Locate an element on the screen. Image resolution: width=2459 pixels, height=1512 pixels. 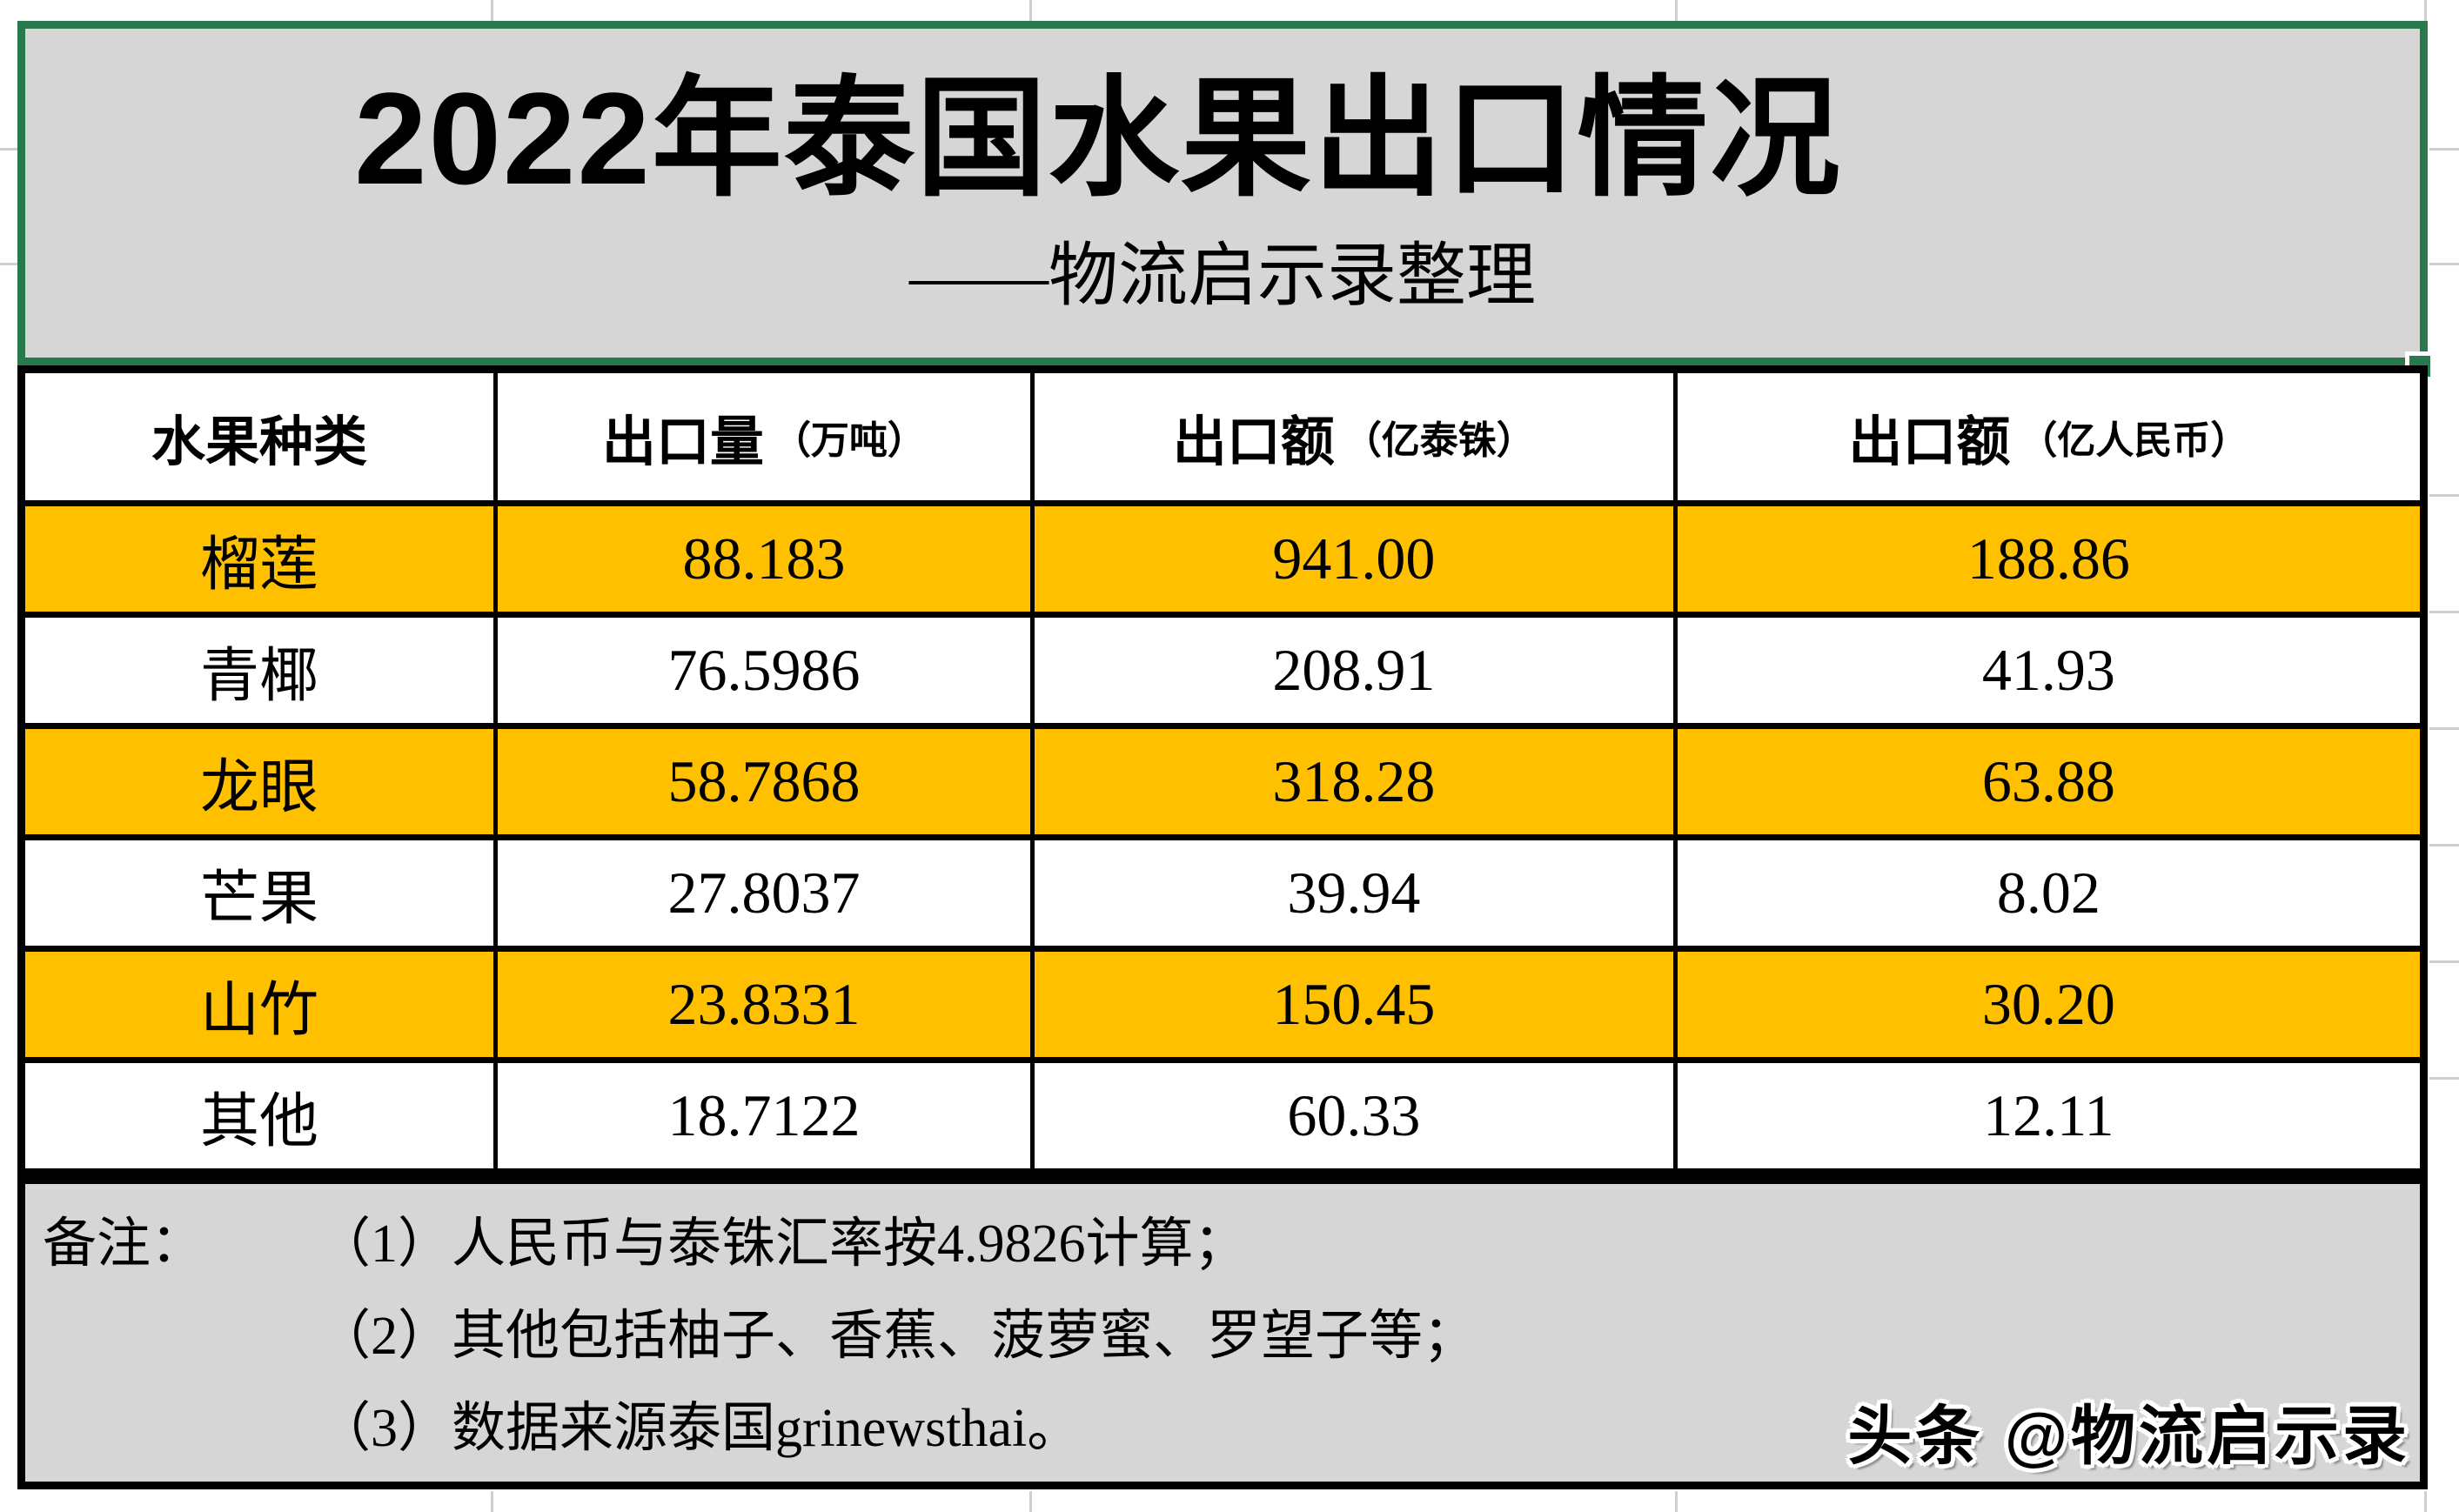
cell-volume: 18.7122 is located at coordinates (763, 1115).